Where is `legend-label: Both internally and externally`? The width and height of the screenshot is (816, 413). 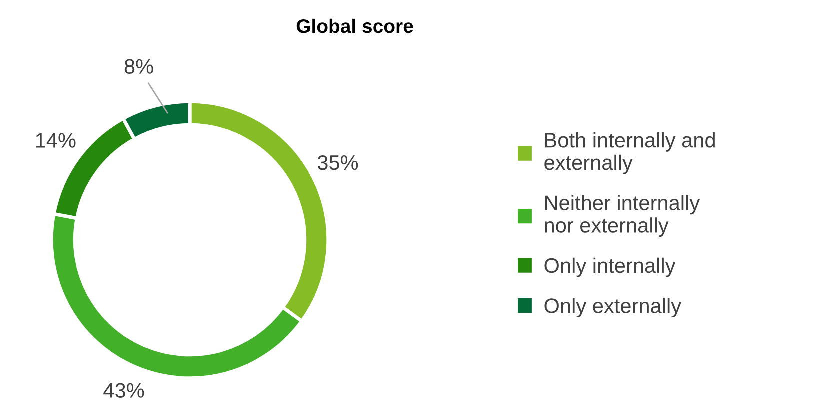
legend-label: Both internally and externally is located at coordinates (629, 153).